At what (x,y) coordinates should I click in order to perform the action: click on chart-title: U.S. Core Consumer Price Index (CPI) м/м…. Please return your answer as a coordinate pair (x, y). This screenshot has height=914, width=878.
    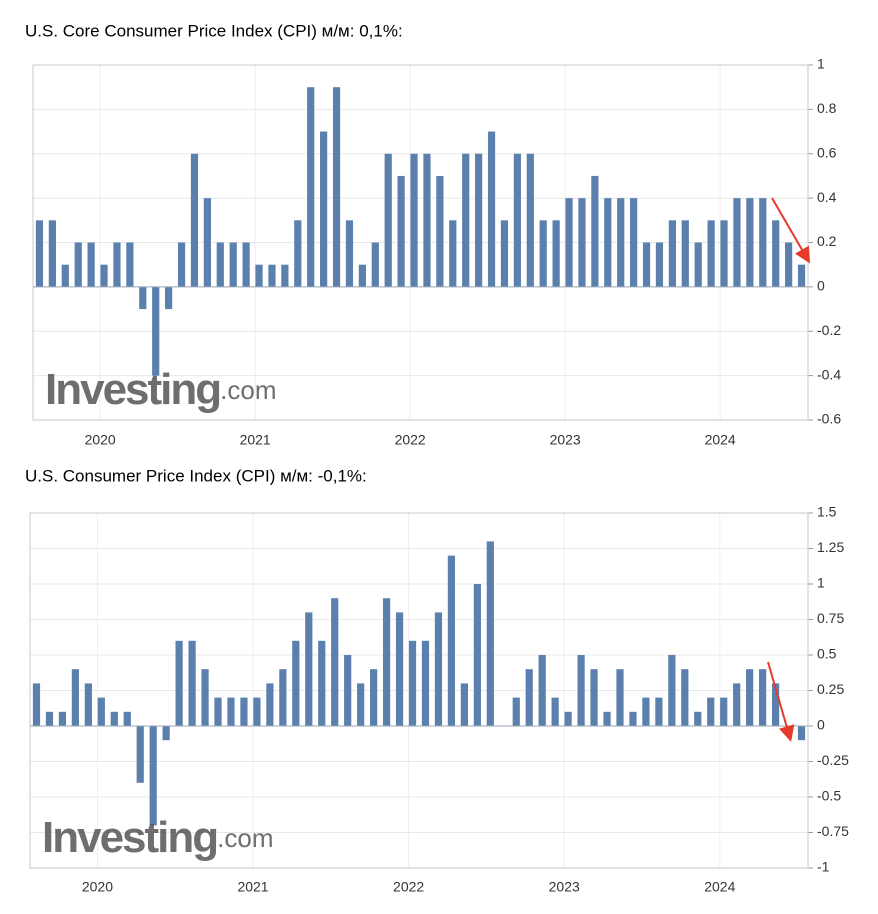
    Looking at the image, I should click on (214, 30).